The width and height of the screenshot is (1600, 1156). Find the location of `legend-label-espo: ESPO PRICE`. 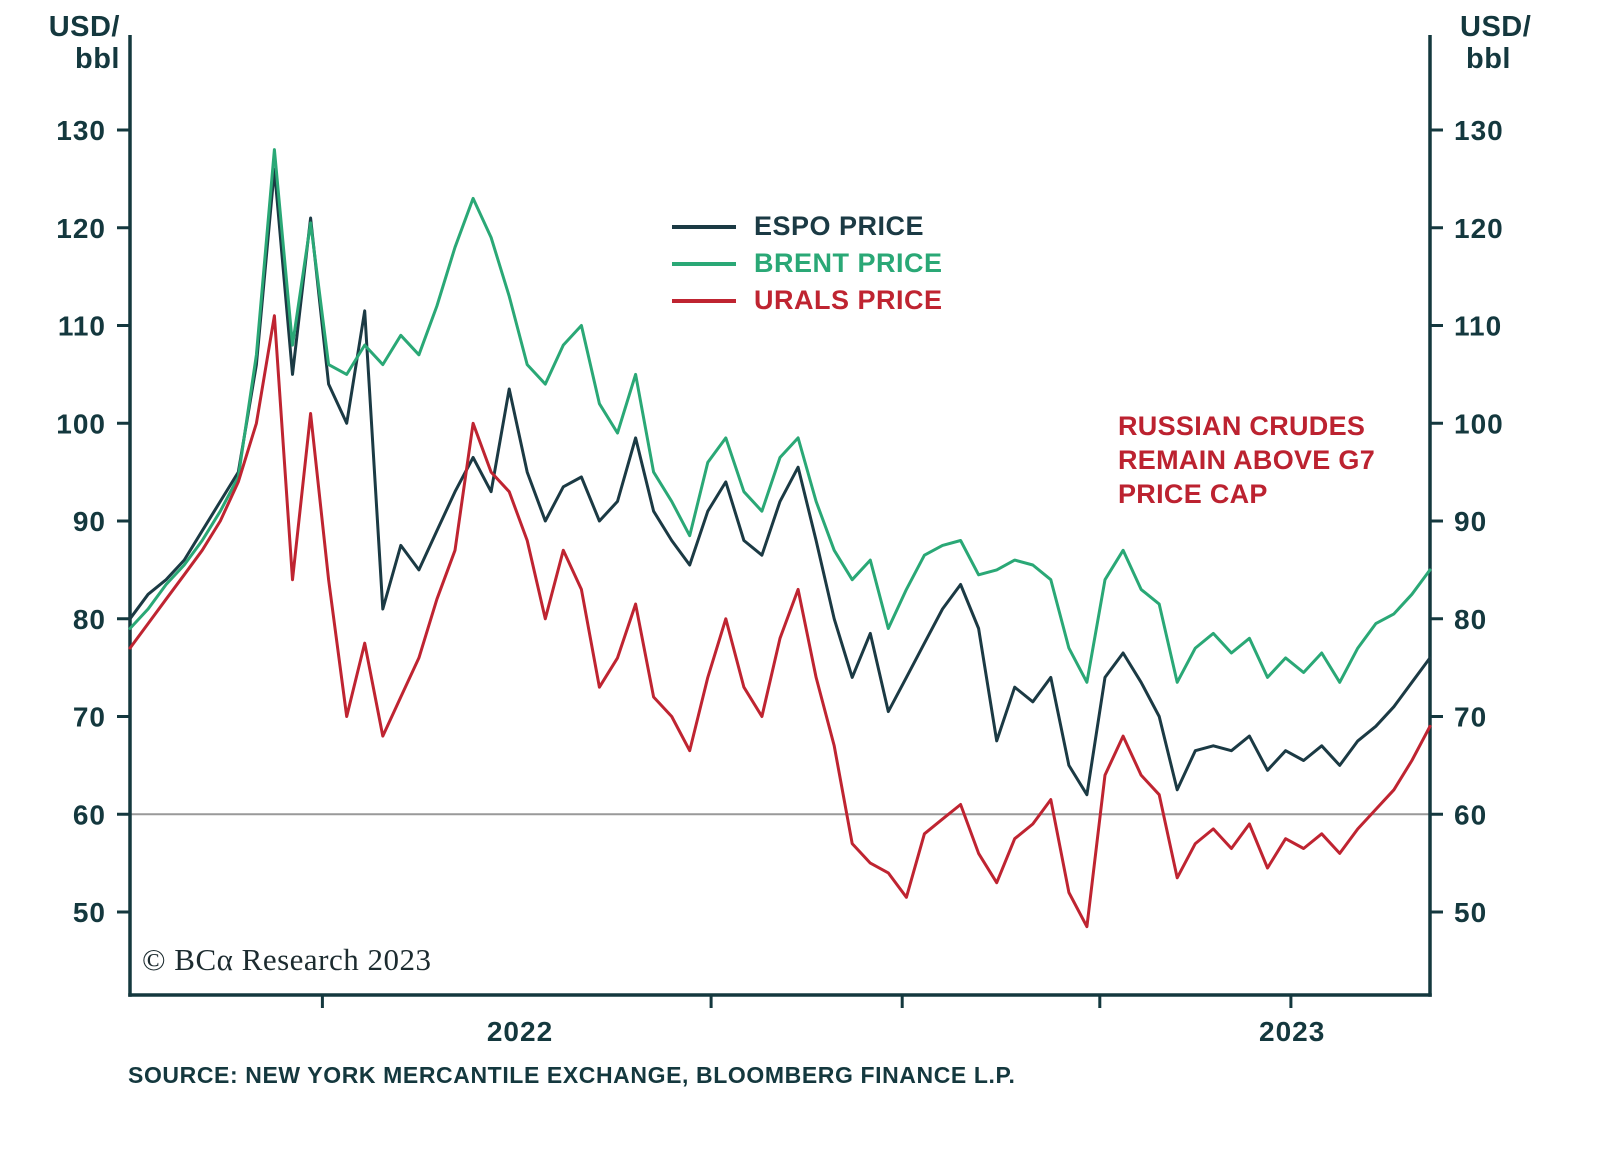

legend-label-espo: ESPO PRICE is located at coordinates (839, 226).